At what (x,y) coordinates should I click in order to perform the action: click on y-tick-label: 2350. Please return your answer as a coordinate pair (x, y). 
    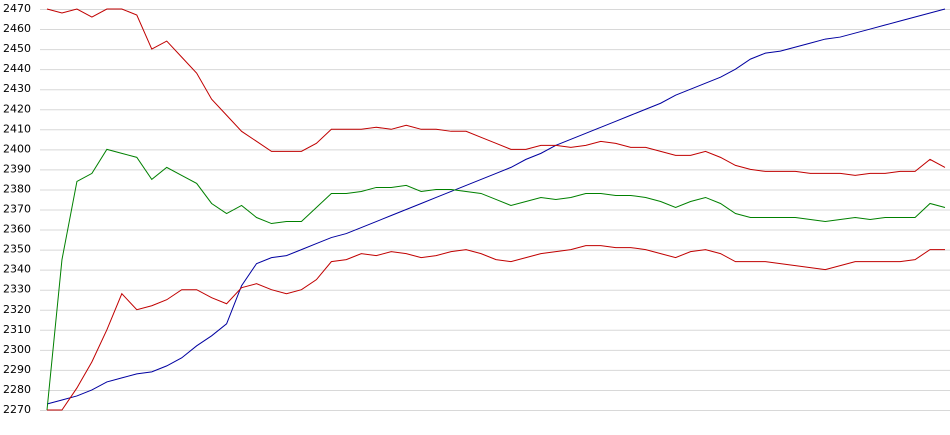
    Looking at the image, I should click on (17, 249).